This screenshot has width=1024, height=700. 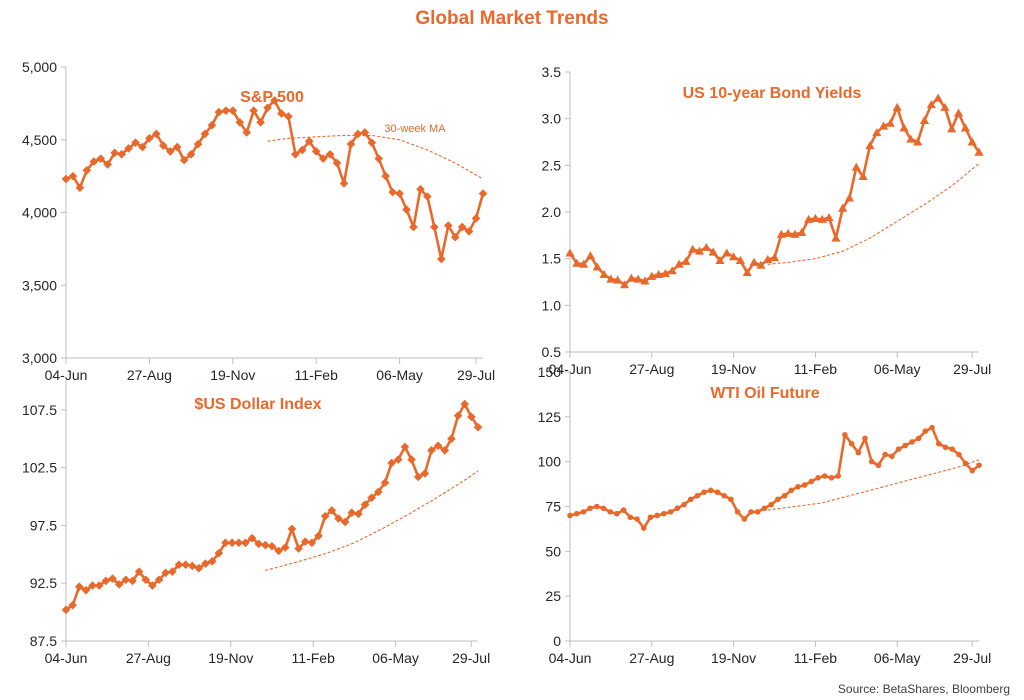 I want to click on chart3-x-tick-label: 29-Jul, so click(x=471, y=658).